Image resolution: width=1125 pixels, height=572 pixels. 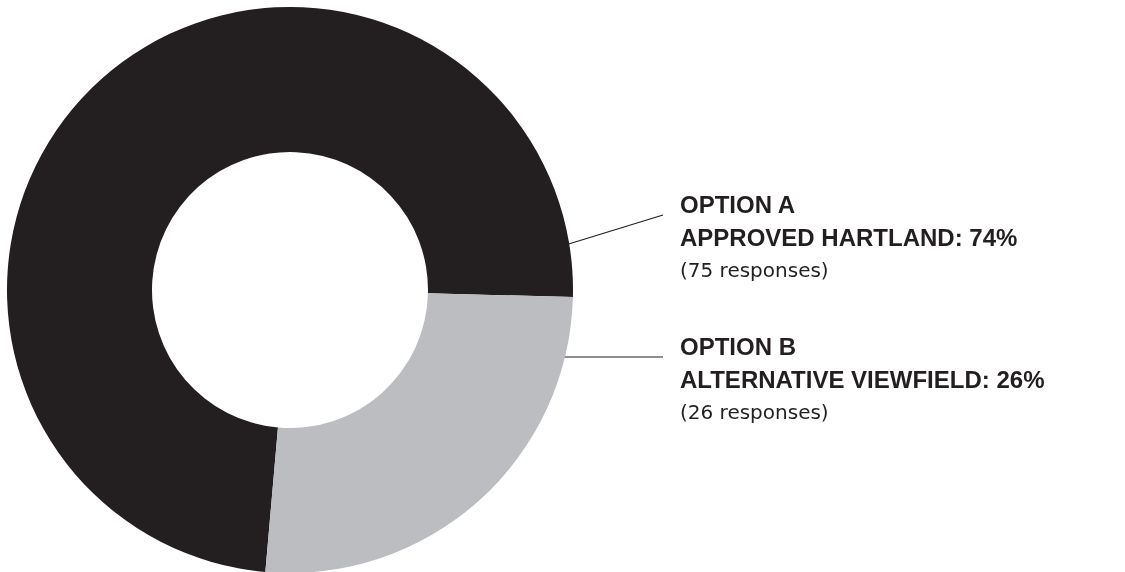 I want to click on text: (75 responses), so click(x=754, y=270).